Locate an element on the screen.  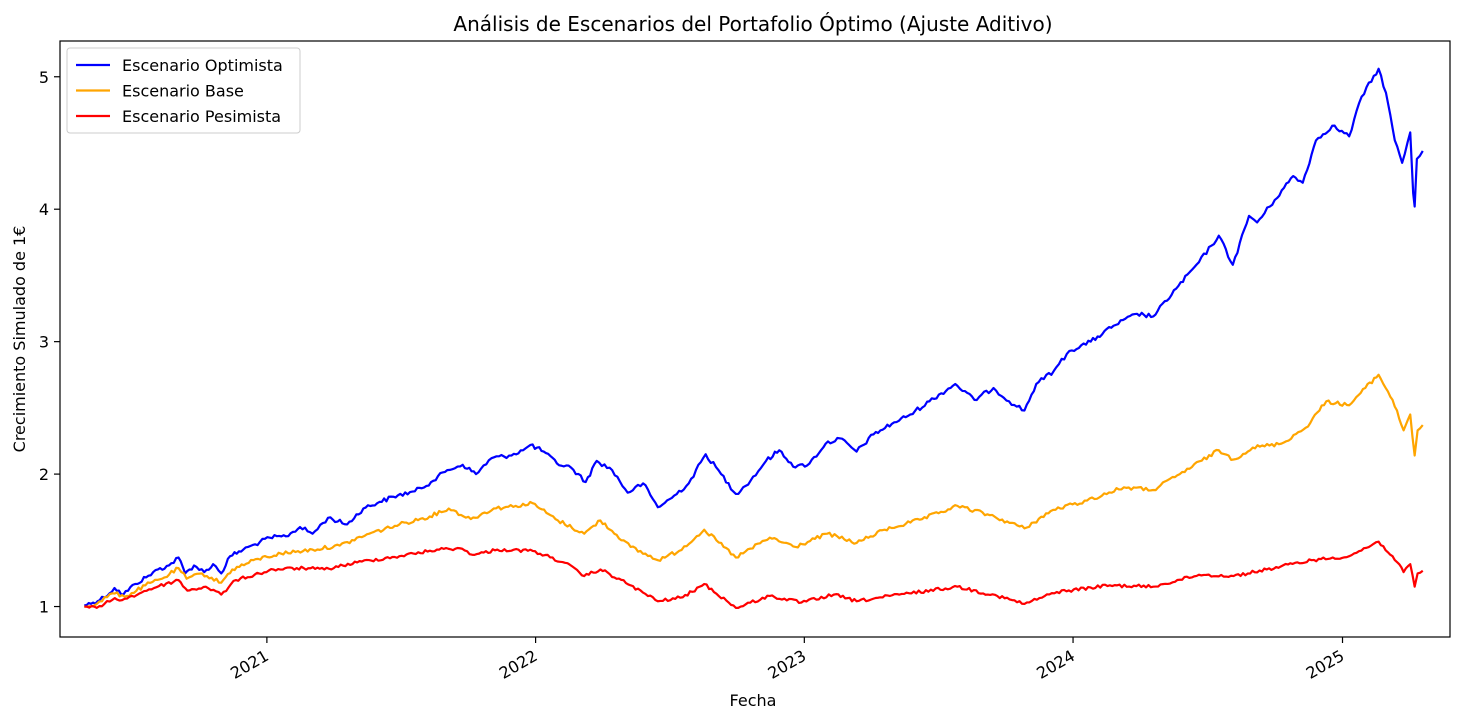
y-tick-label: 4 is located at coordinates (44, 209).